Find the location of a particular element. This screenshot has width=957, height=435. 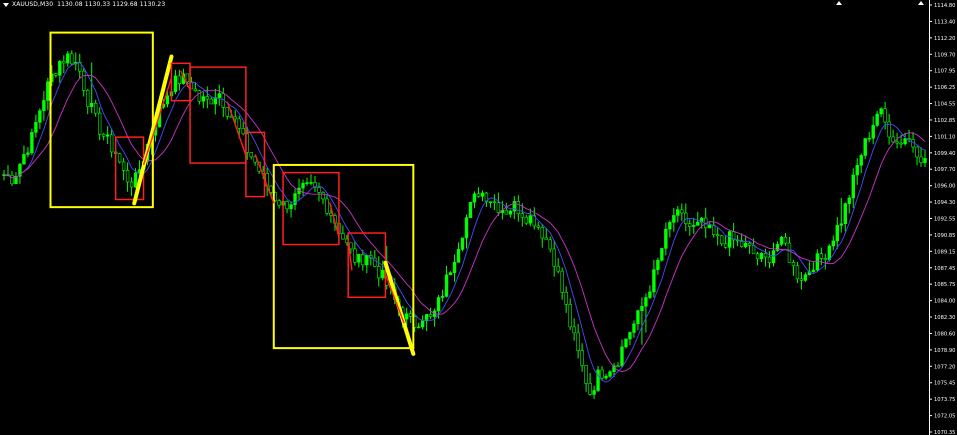

price-tick-label: 1072.05 is located at coordinates (944, 417).